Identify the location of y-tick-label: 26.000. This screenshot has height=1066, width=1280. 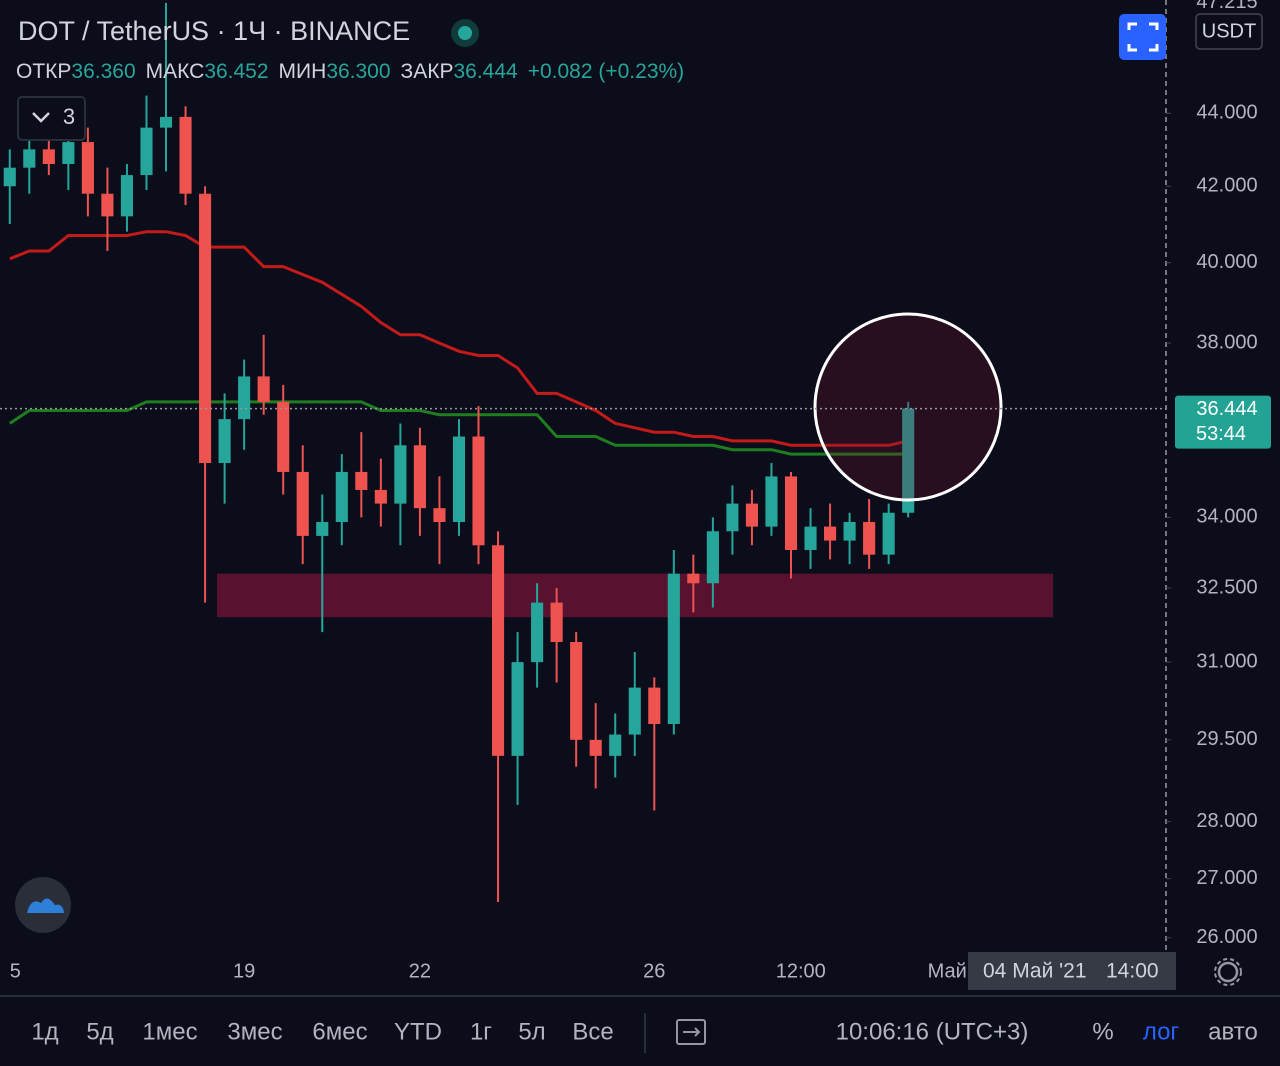
(1226, 937).